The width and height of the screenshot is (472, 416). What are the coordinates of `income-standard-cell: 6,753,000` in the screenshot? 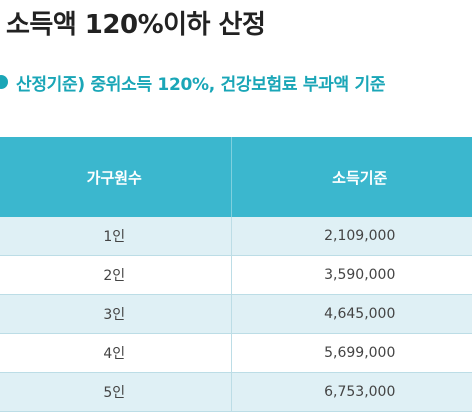 It's located at (351, 392).